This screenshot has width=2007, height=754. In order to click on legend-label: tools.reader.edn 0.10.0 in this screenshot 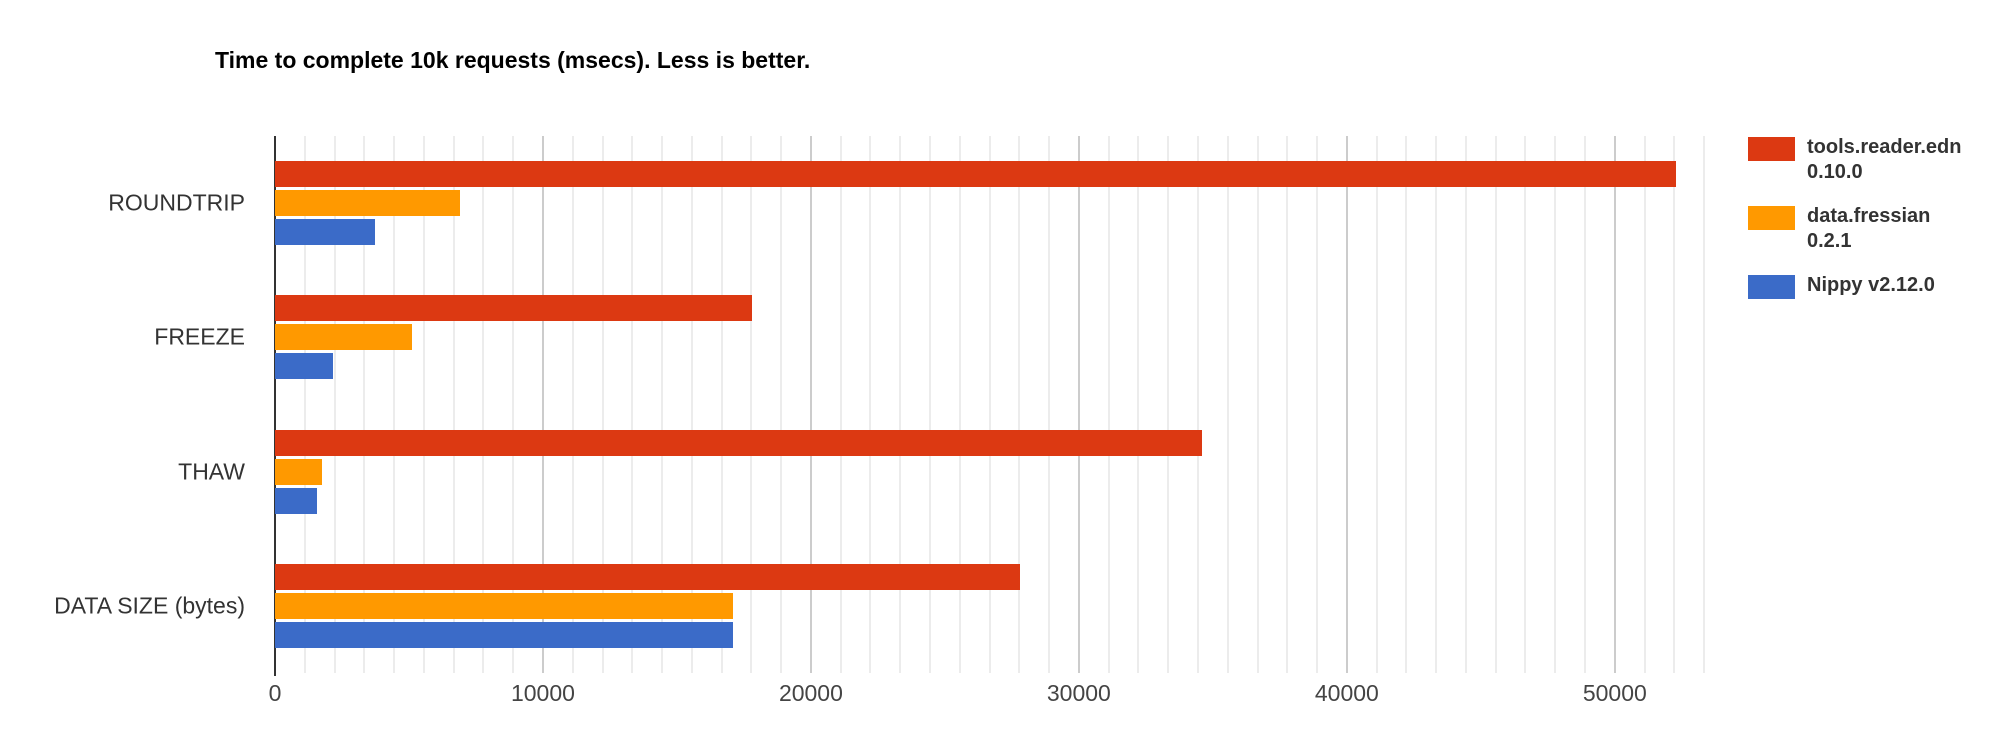, I will do `click(1884, 160)`.